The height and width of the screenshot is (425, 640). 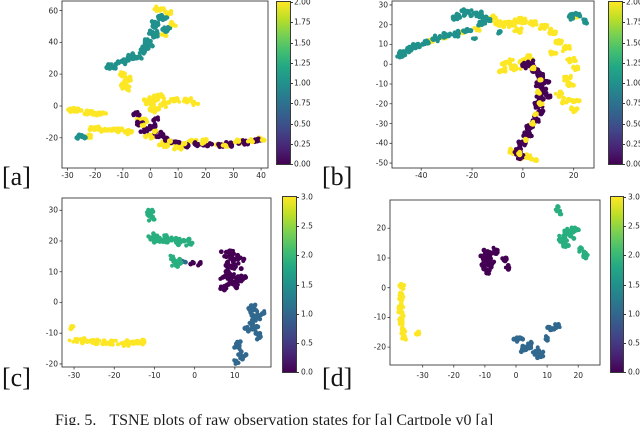 What do you see at coordinates (16, 176) in the screenshot?
I see `panel-label-a: [a]` at bounding box center [16, 176].